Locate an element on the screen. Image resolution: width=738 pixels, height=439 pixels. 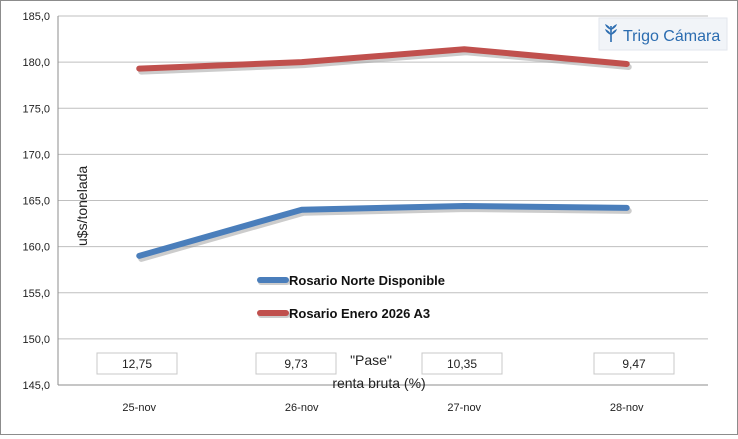
y-tick-label: 185,0 is located at coordinates (36, 17).